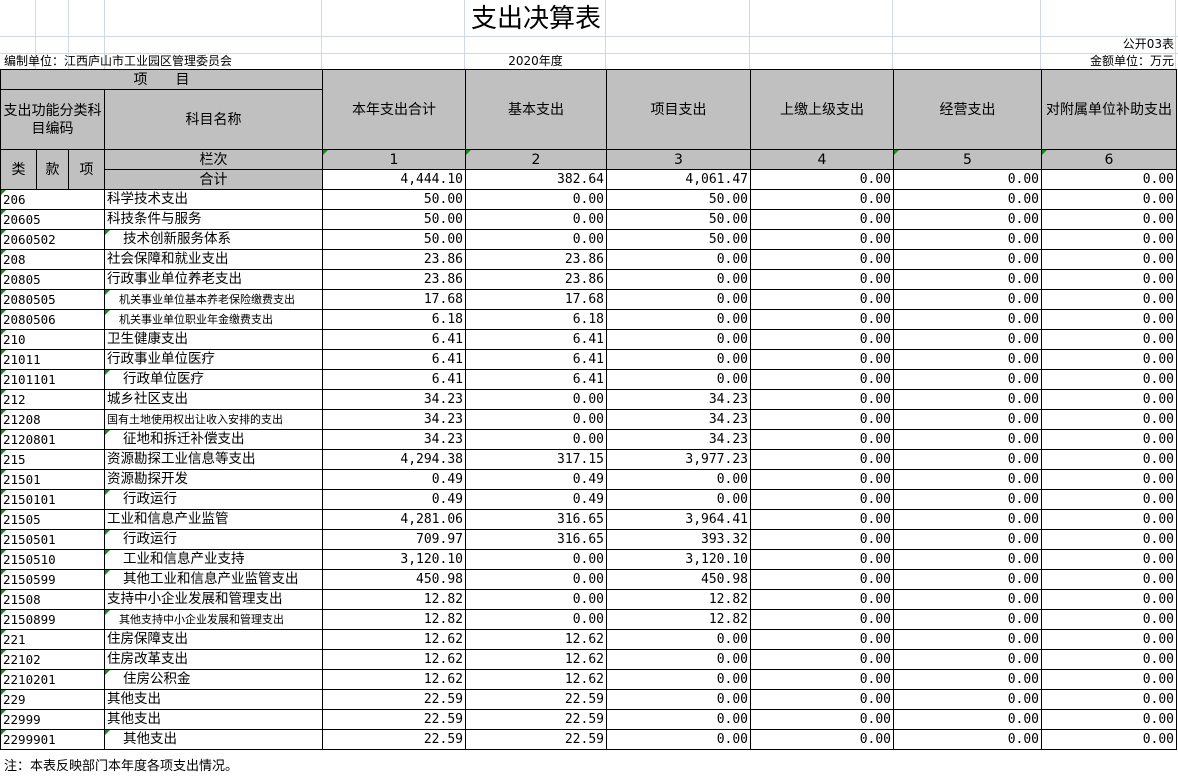  Describe the element at coordinates (213, 399) in the screenshot. I see `row-name: 城乡社区支出` at that location.